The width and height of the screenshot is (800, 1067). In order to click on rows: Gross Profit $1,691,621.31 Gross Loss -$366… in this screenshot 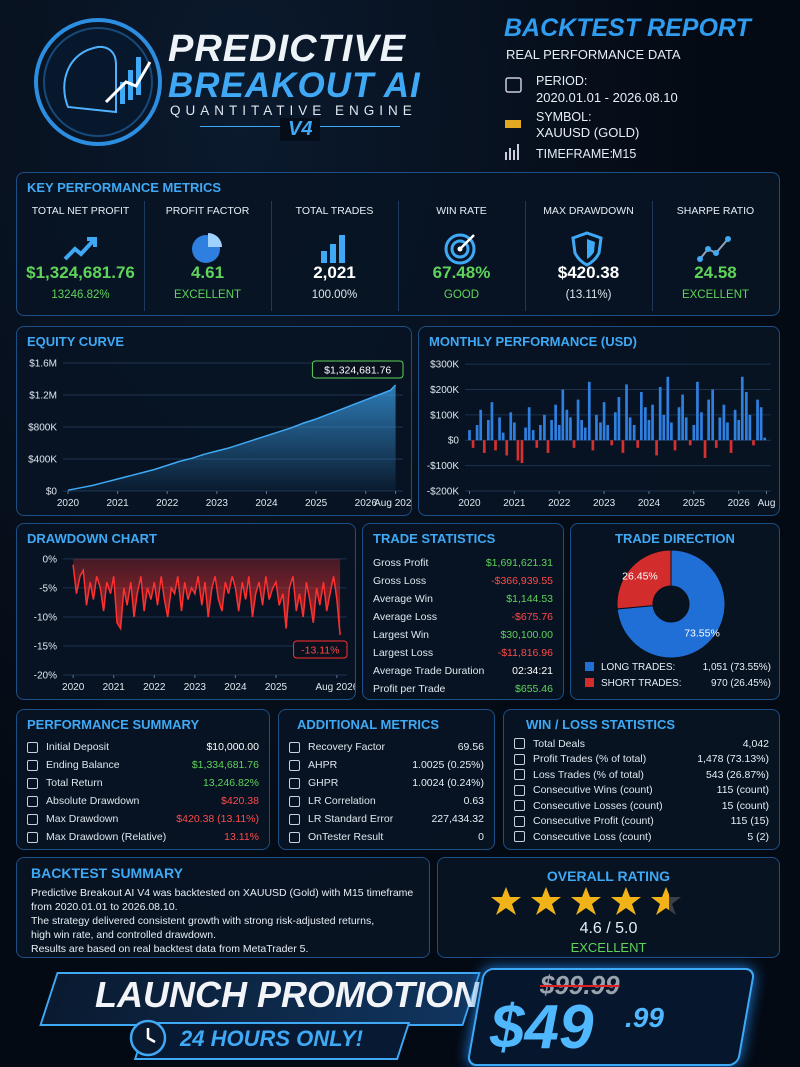, I will do `click(463, 626)`.